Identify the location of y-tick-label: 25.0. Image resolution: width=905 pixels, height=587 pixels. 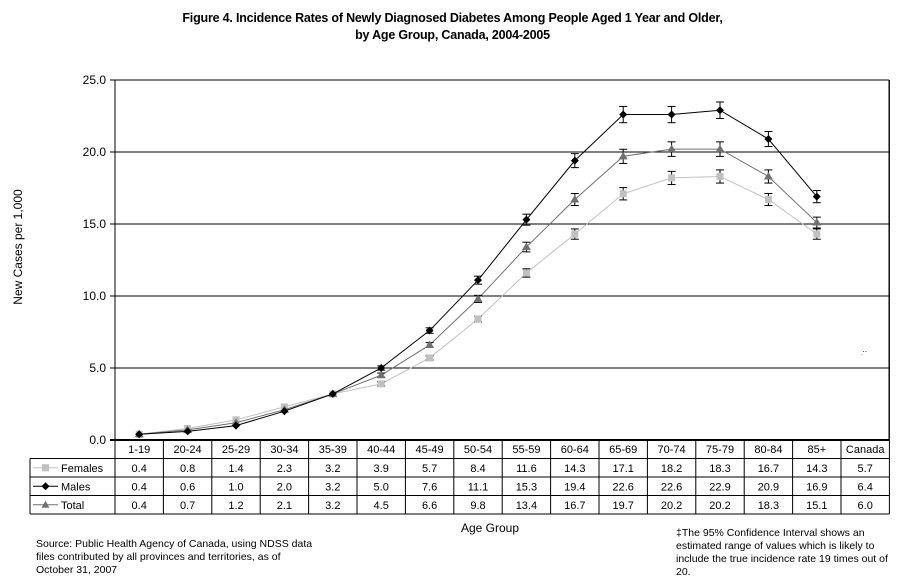
(95, 80).